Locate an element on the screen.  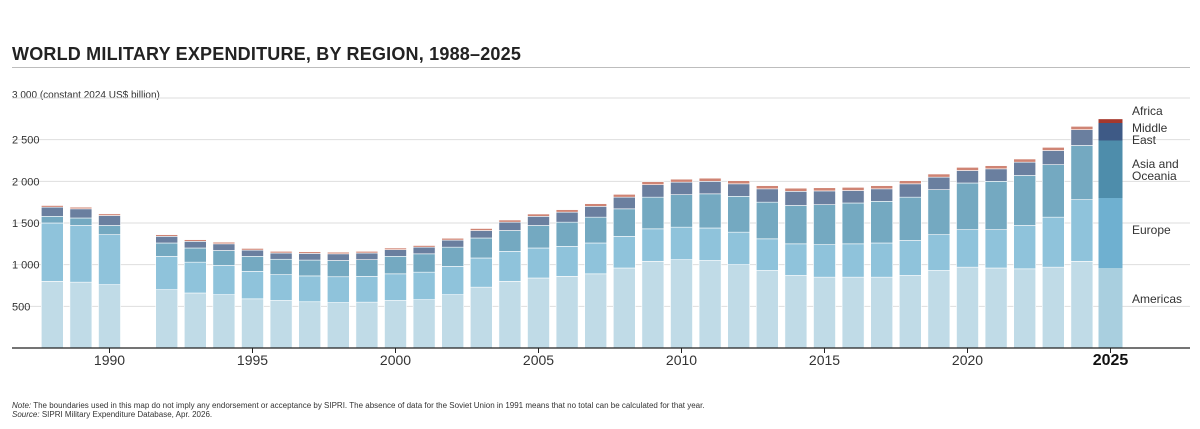
x-tick-label: 2020 is located at coordinates (967, 360).